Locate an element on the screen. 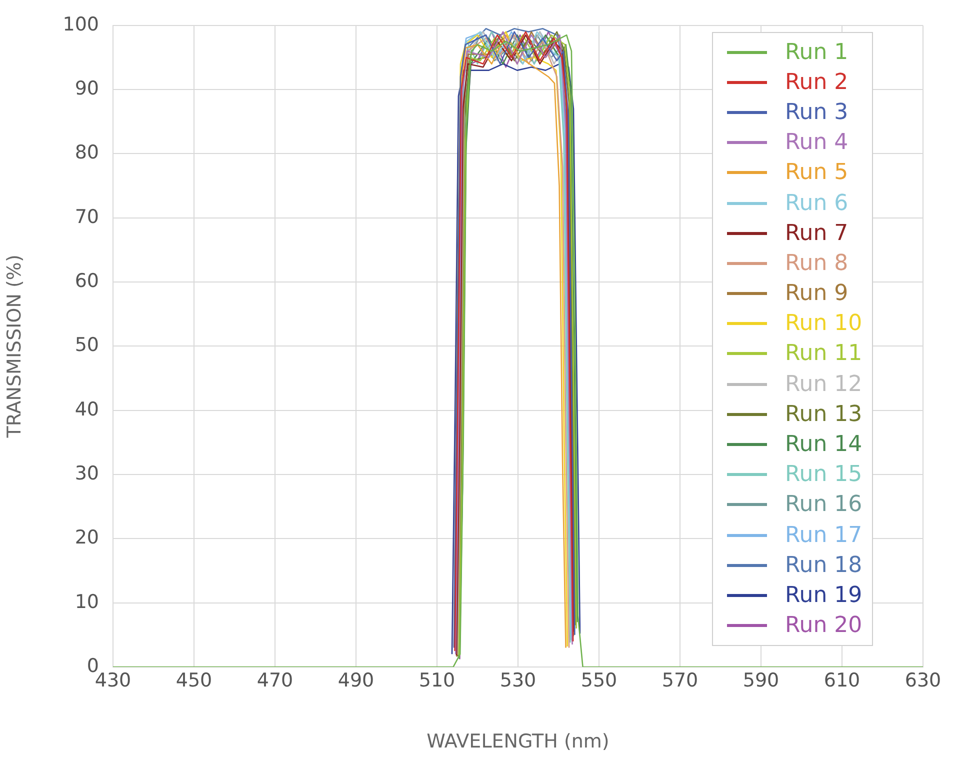 This screenshot has height=758, width=953. legend-label: Run 17 is located at coordinates (823, 535).